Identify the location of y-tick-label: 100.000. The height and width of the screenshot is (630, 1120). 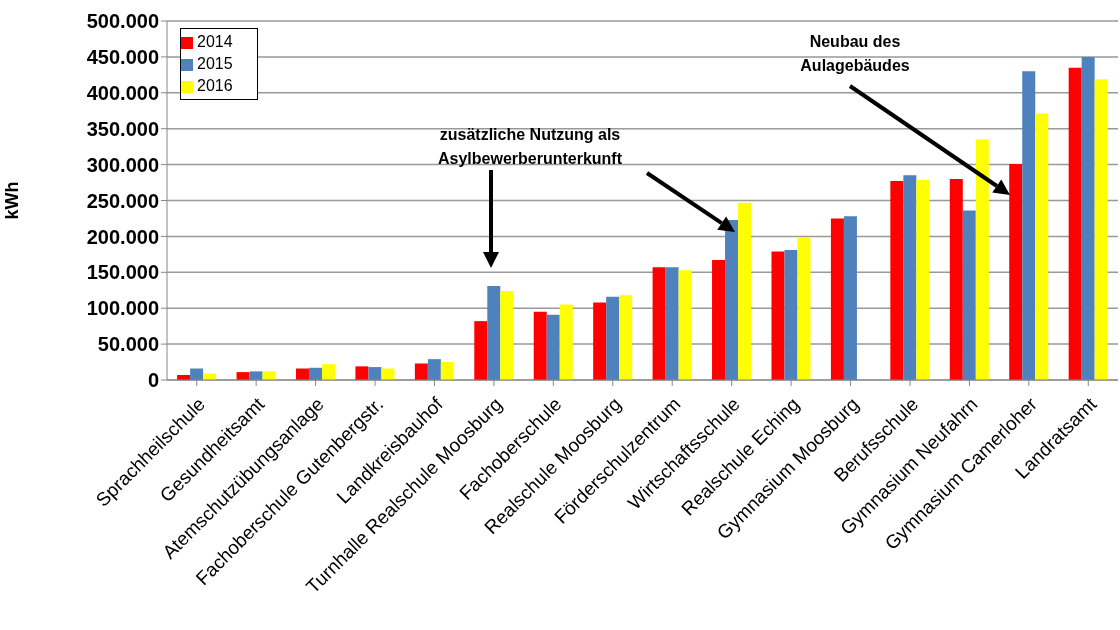
(122, 308).